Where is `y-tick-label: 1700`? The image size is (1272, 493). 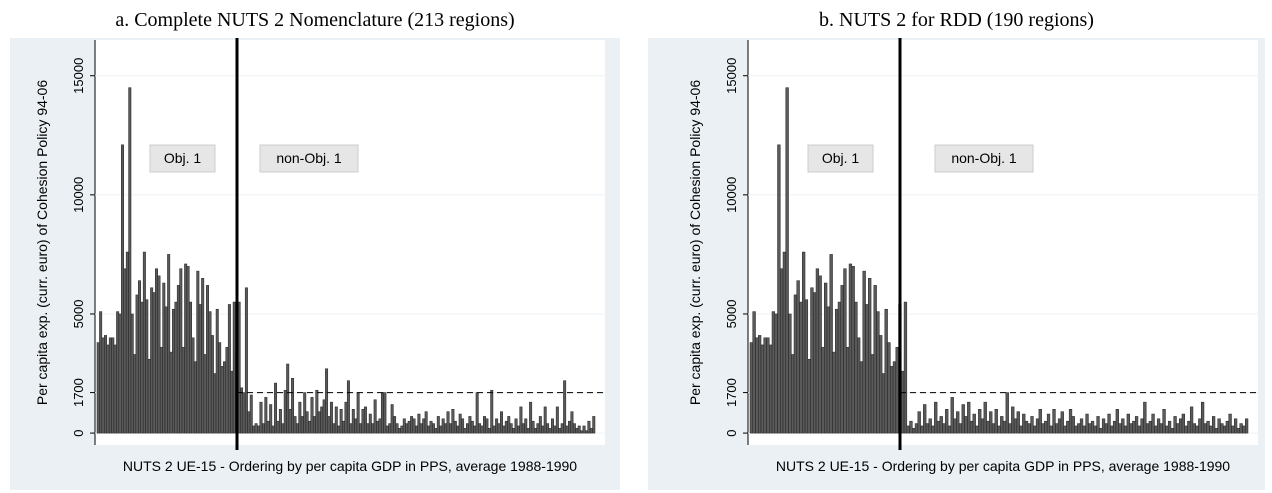
y-tick-label: 1700 is located at coordinates (78, 392).